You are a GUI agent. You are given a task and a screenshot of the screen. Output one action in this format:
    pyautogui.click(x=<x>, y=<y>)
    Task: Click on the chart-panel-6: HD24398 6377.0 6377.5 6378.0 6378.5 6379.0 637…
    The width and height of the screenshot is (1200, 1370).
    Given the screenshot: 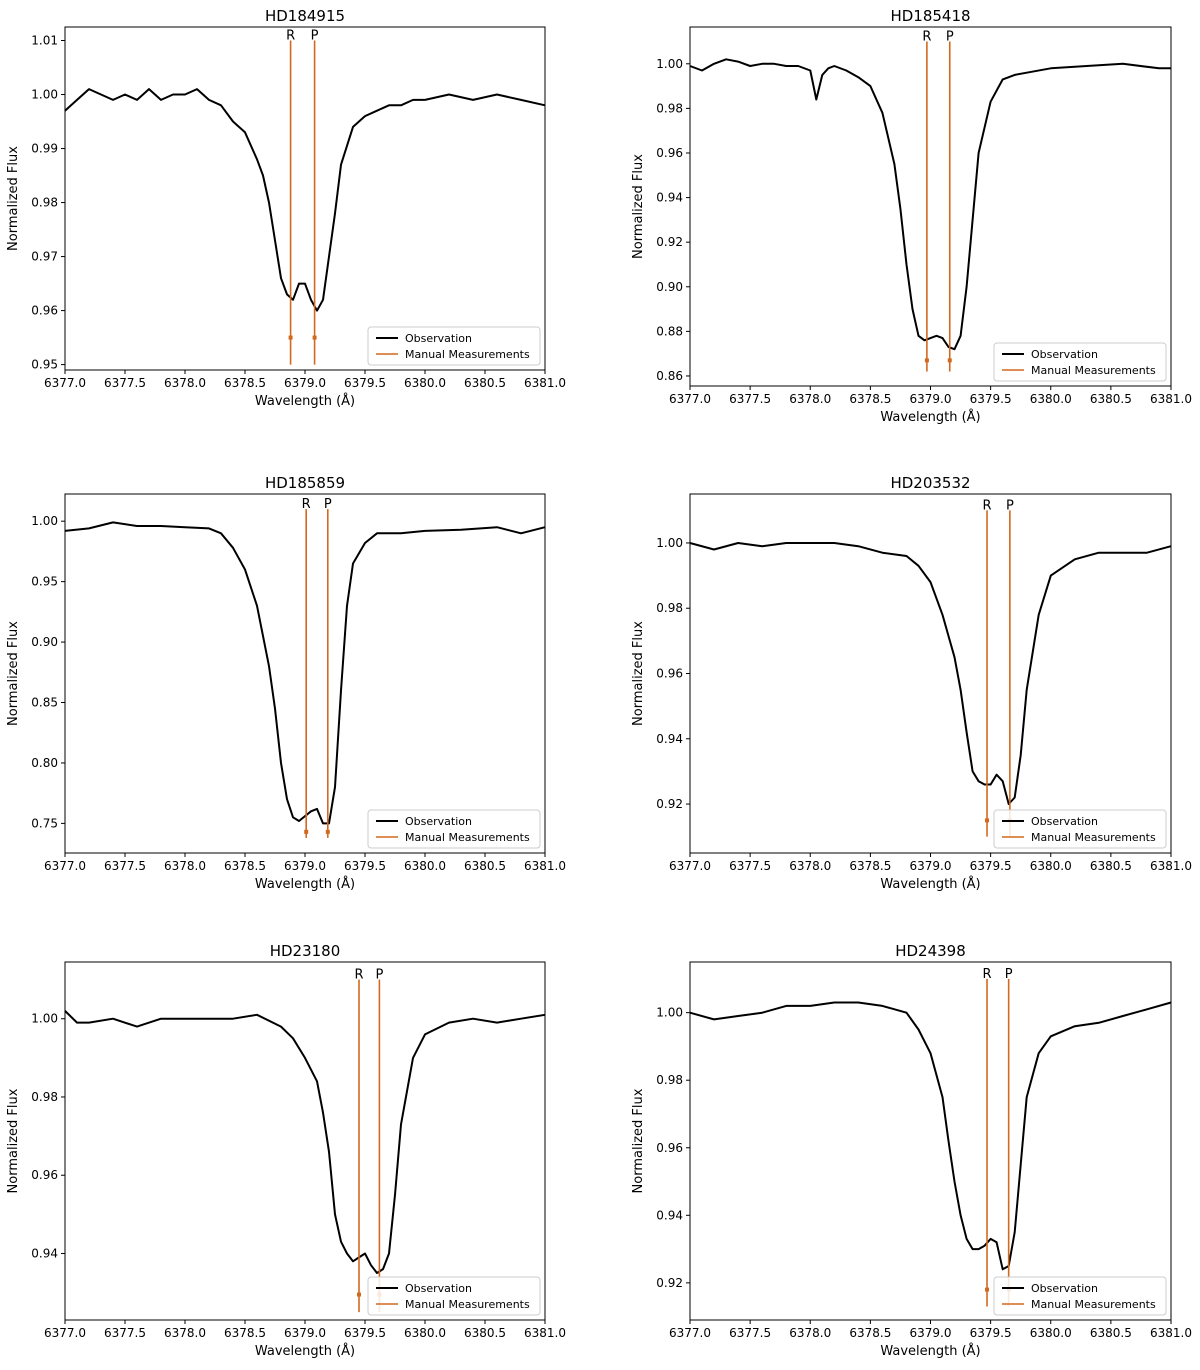 What is the action you would take?
    pyautogui.click(x=911, y=1150)
    